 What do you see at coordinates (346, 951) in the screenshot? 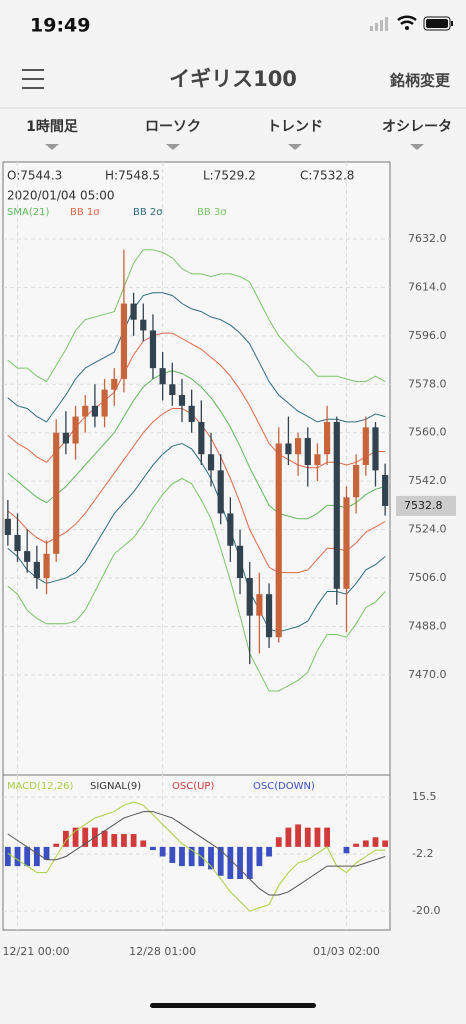
I see `x-tick-label: 01/03 02:00` at bounding box center [346, 951].